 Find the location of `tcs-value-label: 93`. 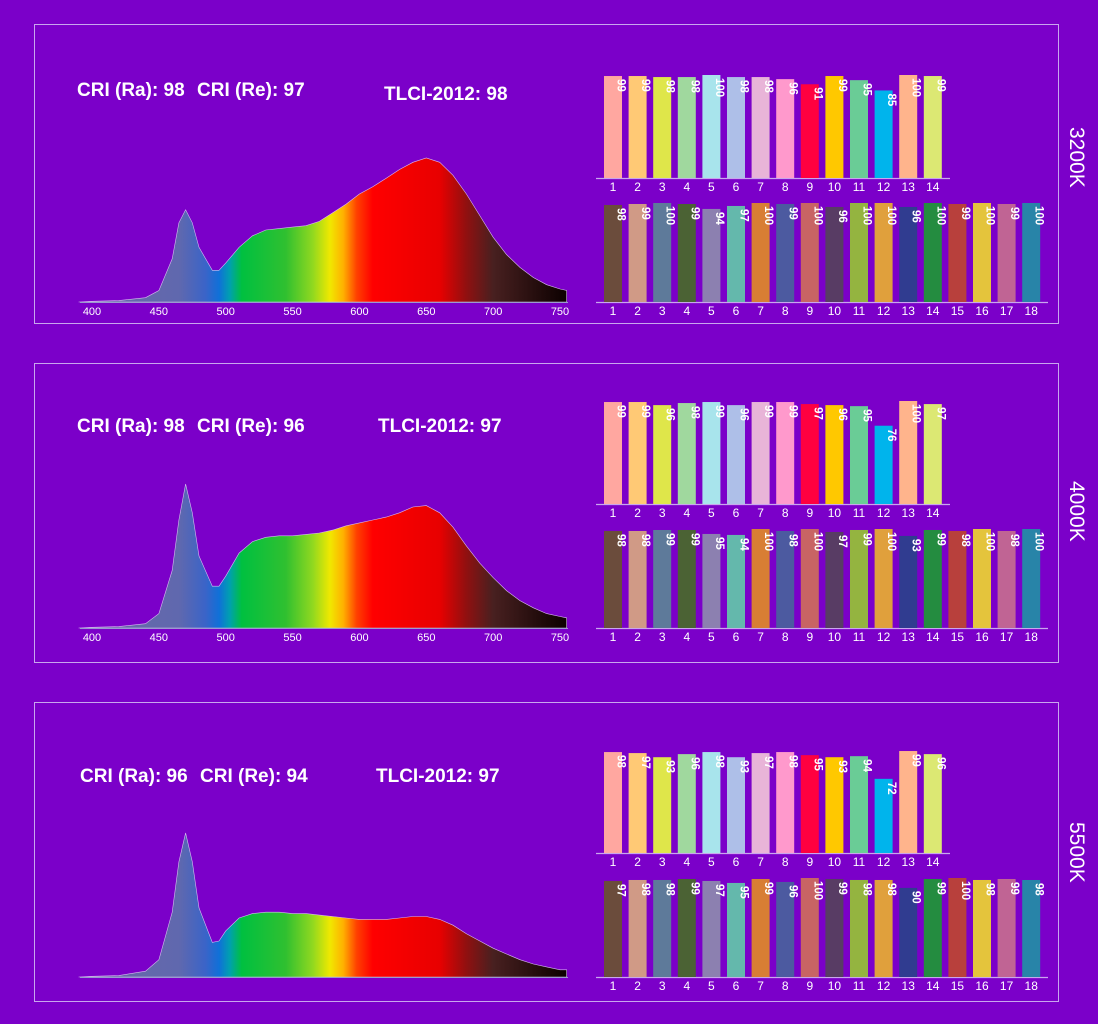

tcs-value-label: 93 is located at coordinates (670, 766).